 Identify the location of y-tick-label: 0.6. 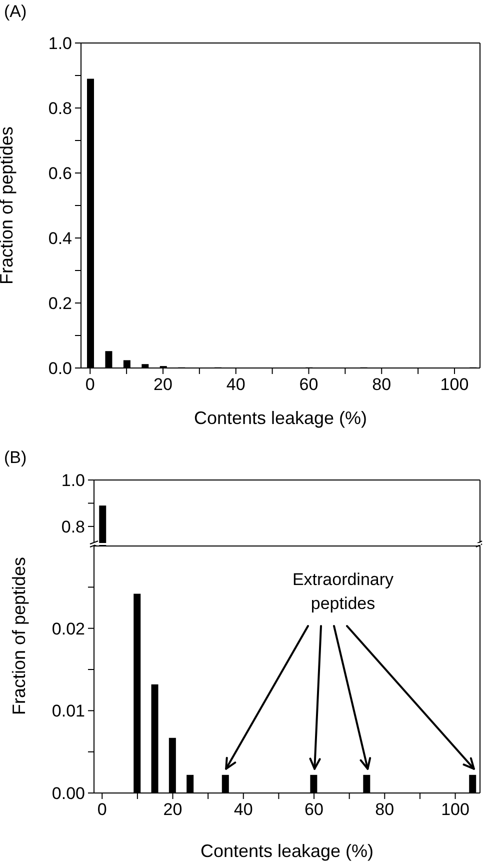
(60, 174).